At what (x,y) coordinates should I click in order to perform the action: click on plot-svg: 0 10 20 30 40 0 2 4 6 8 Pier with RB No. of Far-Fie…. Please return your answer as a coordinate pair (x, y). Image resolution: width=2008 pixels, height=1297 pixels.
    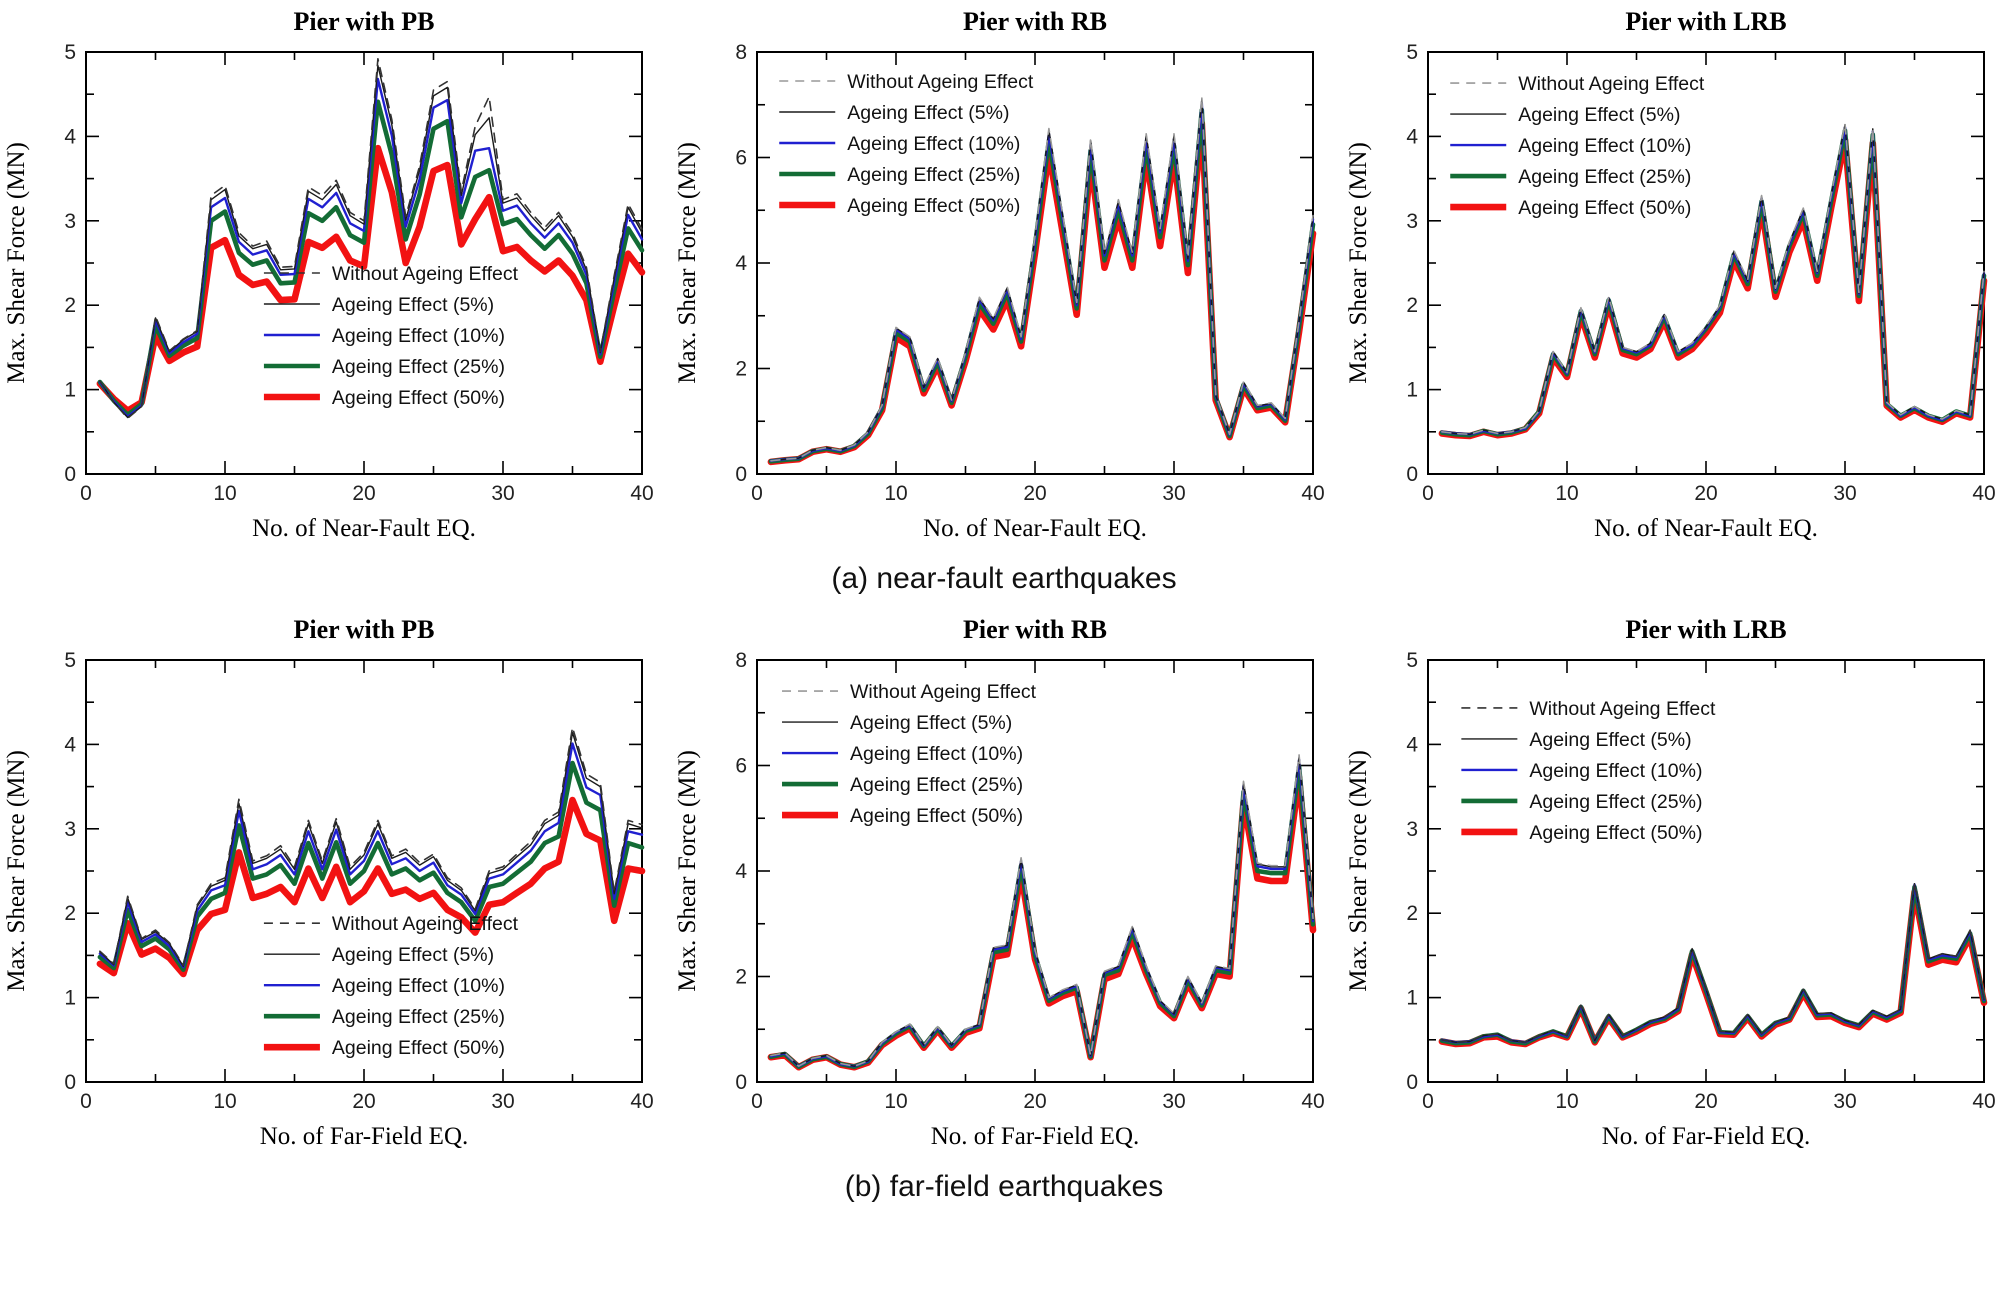
    Looking at the image, I should click on (999, 882).